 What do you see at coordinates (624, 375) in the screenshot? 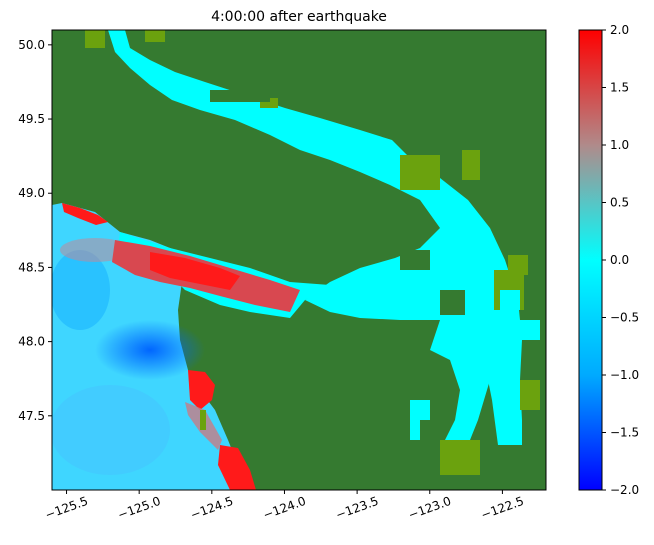
I see `colorbar-tick-label: −1.0` at bounding box center [624, 375].